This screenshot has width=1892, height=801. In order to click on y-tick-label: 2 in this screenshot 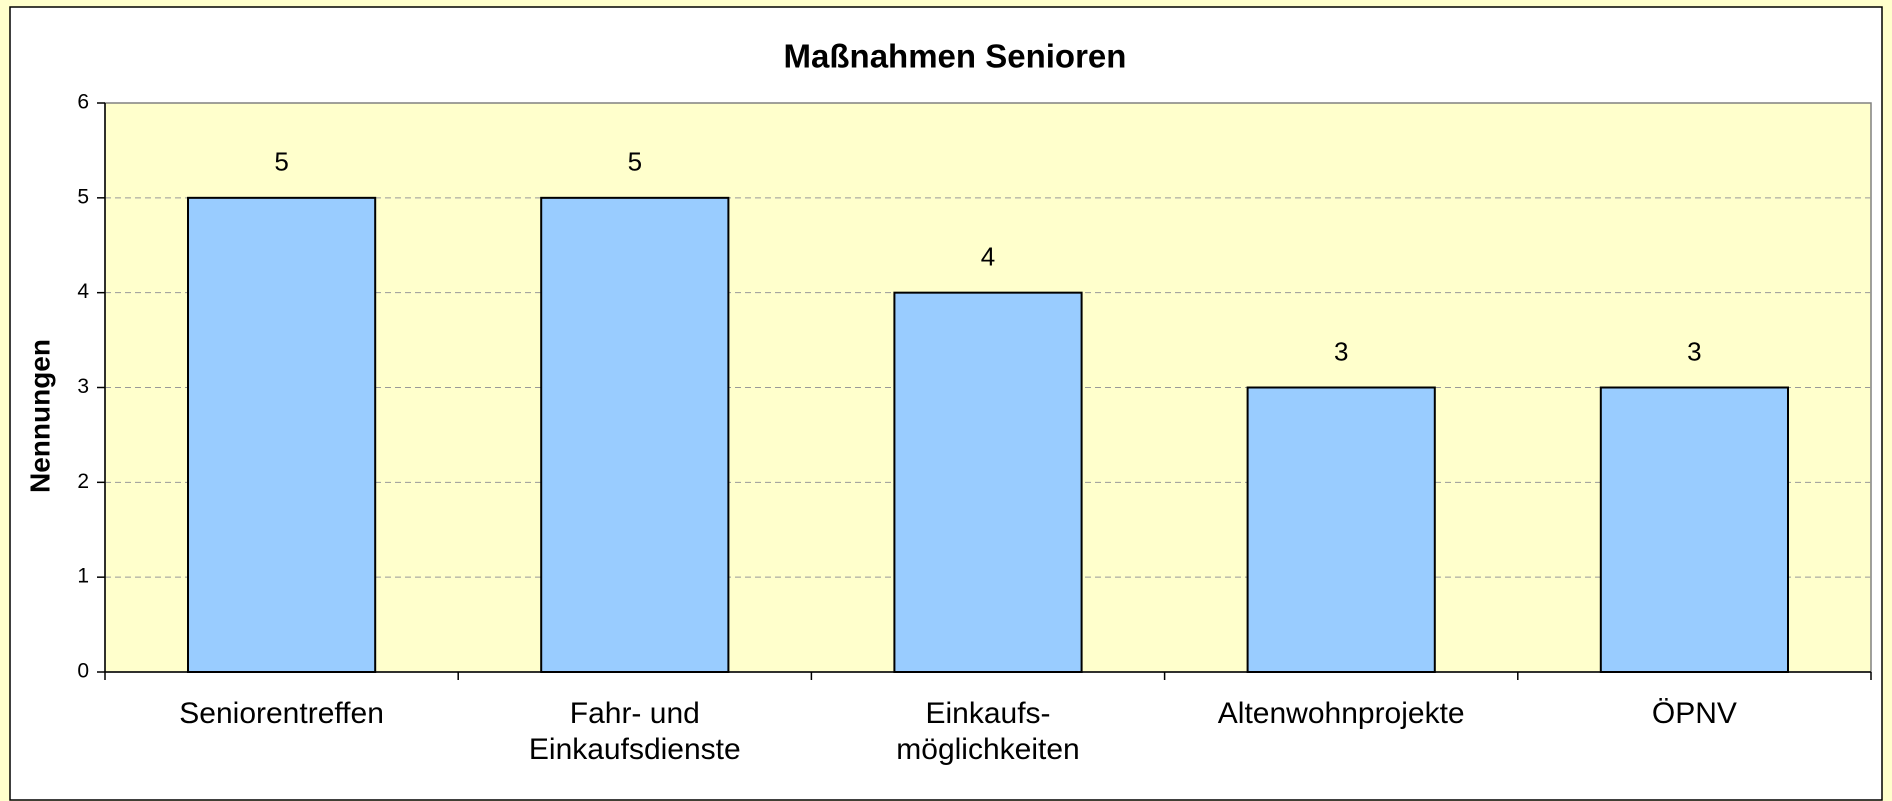, I will do `click(83, 481)`.